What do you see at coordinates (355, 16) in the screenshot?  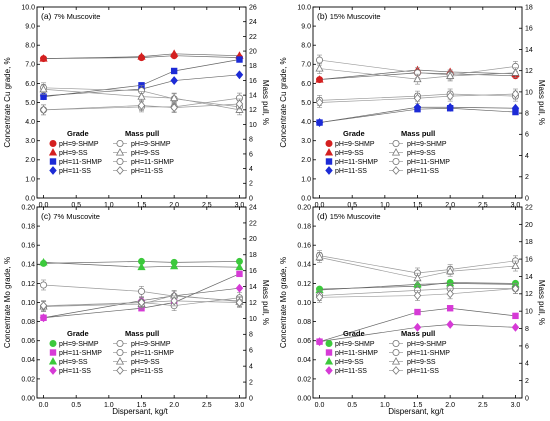 I see `panel-subtitle: 15% Muscovite` at bounding box center [355, 16].